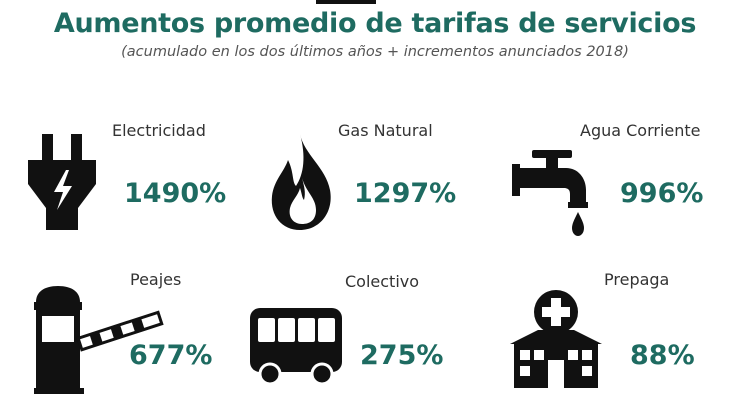 This screenshot has height=405, width=750. Describe the element at coordinates (385, 130) in the screenshot. I see `service-label-gas-natural: Gas Natural` at that location.